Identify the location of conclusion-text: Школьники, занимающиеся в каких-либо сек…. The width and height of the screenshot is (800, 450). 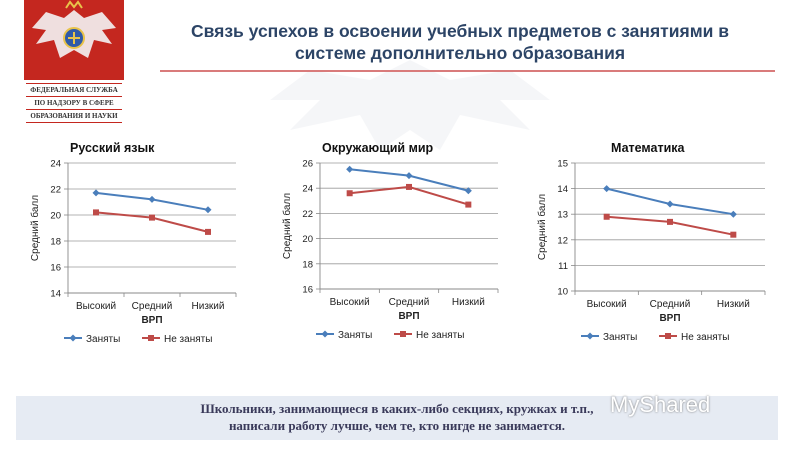
(397, 417).